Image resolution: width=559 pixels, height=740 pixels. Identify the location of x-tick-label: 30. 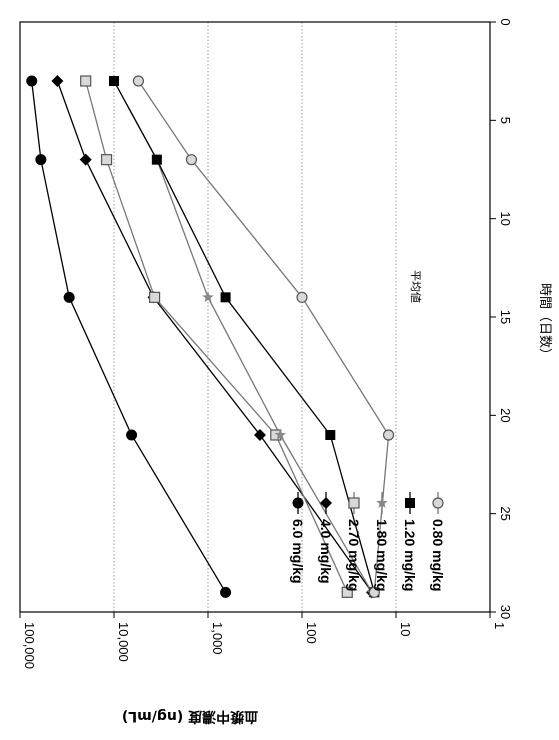
(505, 612).